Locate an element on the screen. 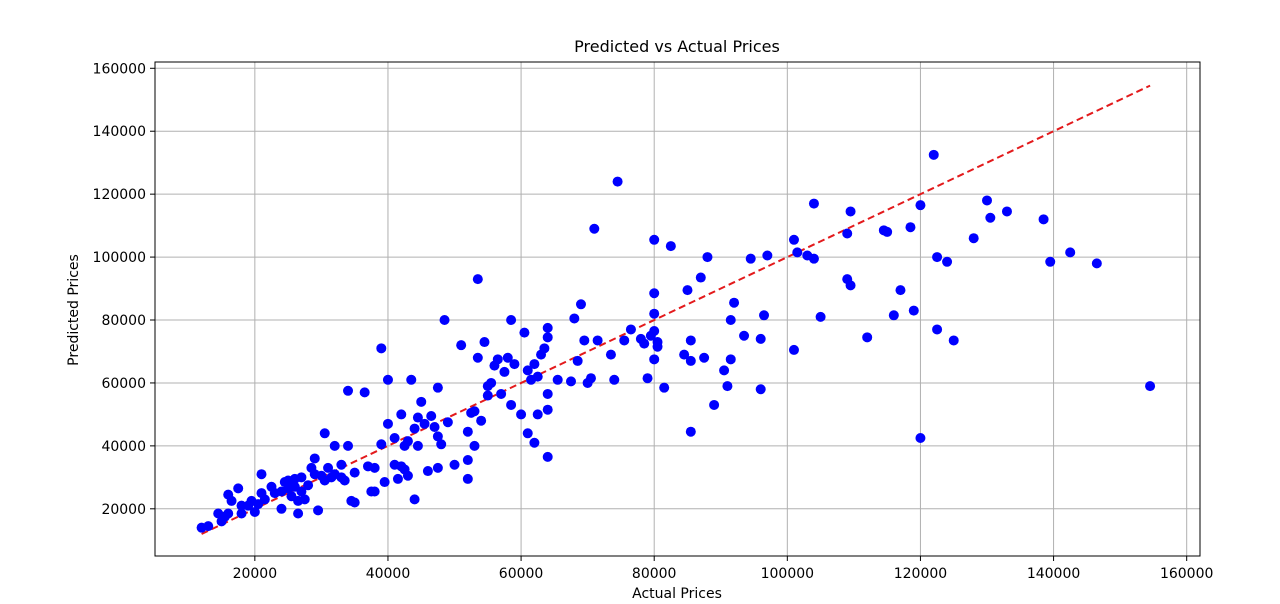 The height and width of the screenshot is (604, 1280). y-tick-label: 80000 is located at coordinates (123, 321).